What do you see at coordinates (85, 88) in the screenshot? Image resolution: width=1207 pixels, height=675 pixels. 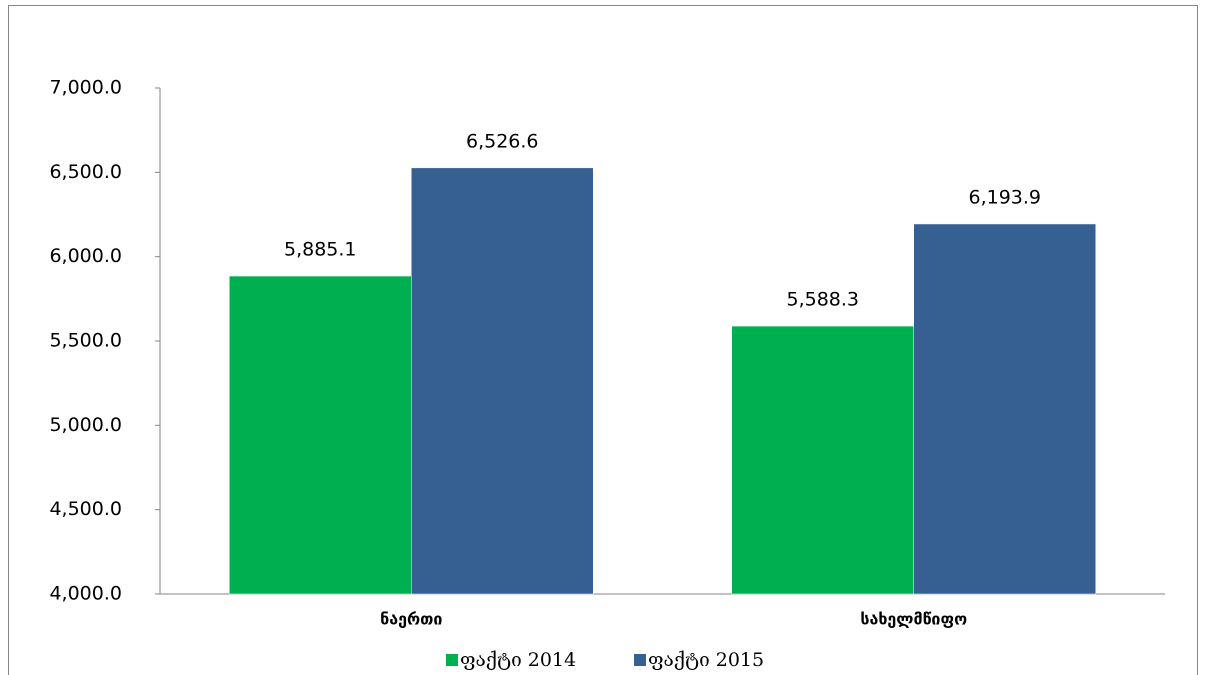 I see `y-tick-label: 7,000.0` at bounding box center [85, 88].